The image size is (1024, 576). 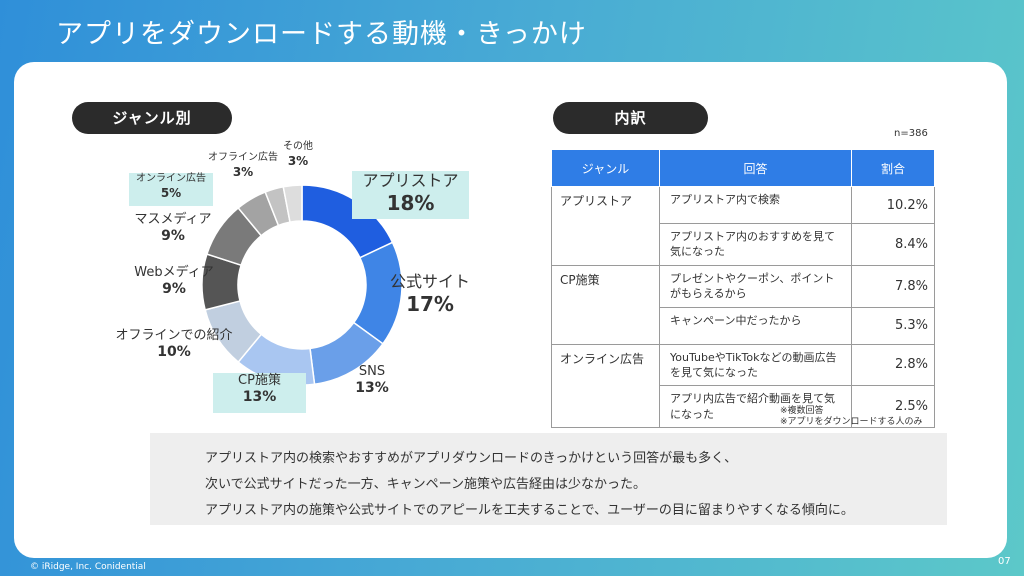 What do you see at coordinates (425, 484) in the screenshot?
I see `summary-line: 次いで公式サイトだった一方、キャンペーン施策や広告経由は少なかった。` at bounding box center [425, 484].